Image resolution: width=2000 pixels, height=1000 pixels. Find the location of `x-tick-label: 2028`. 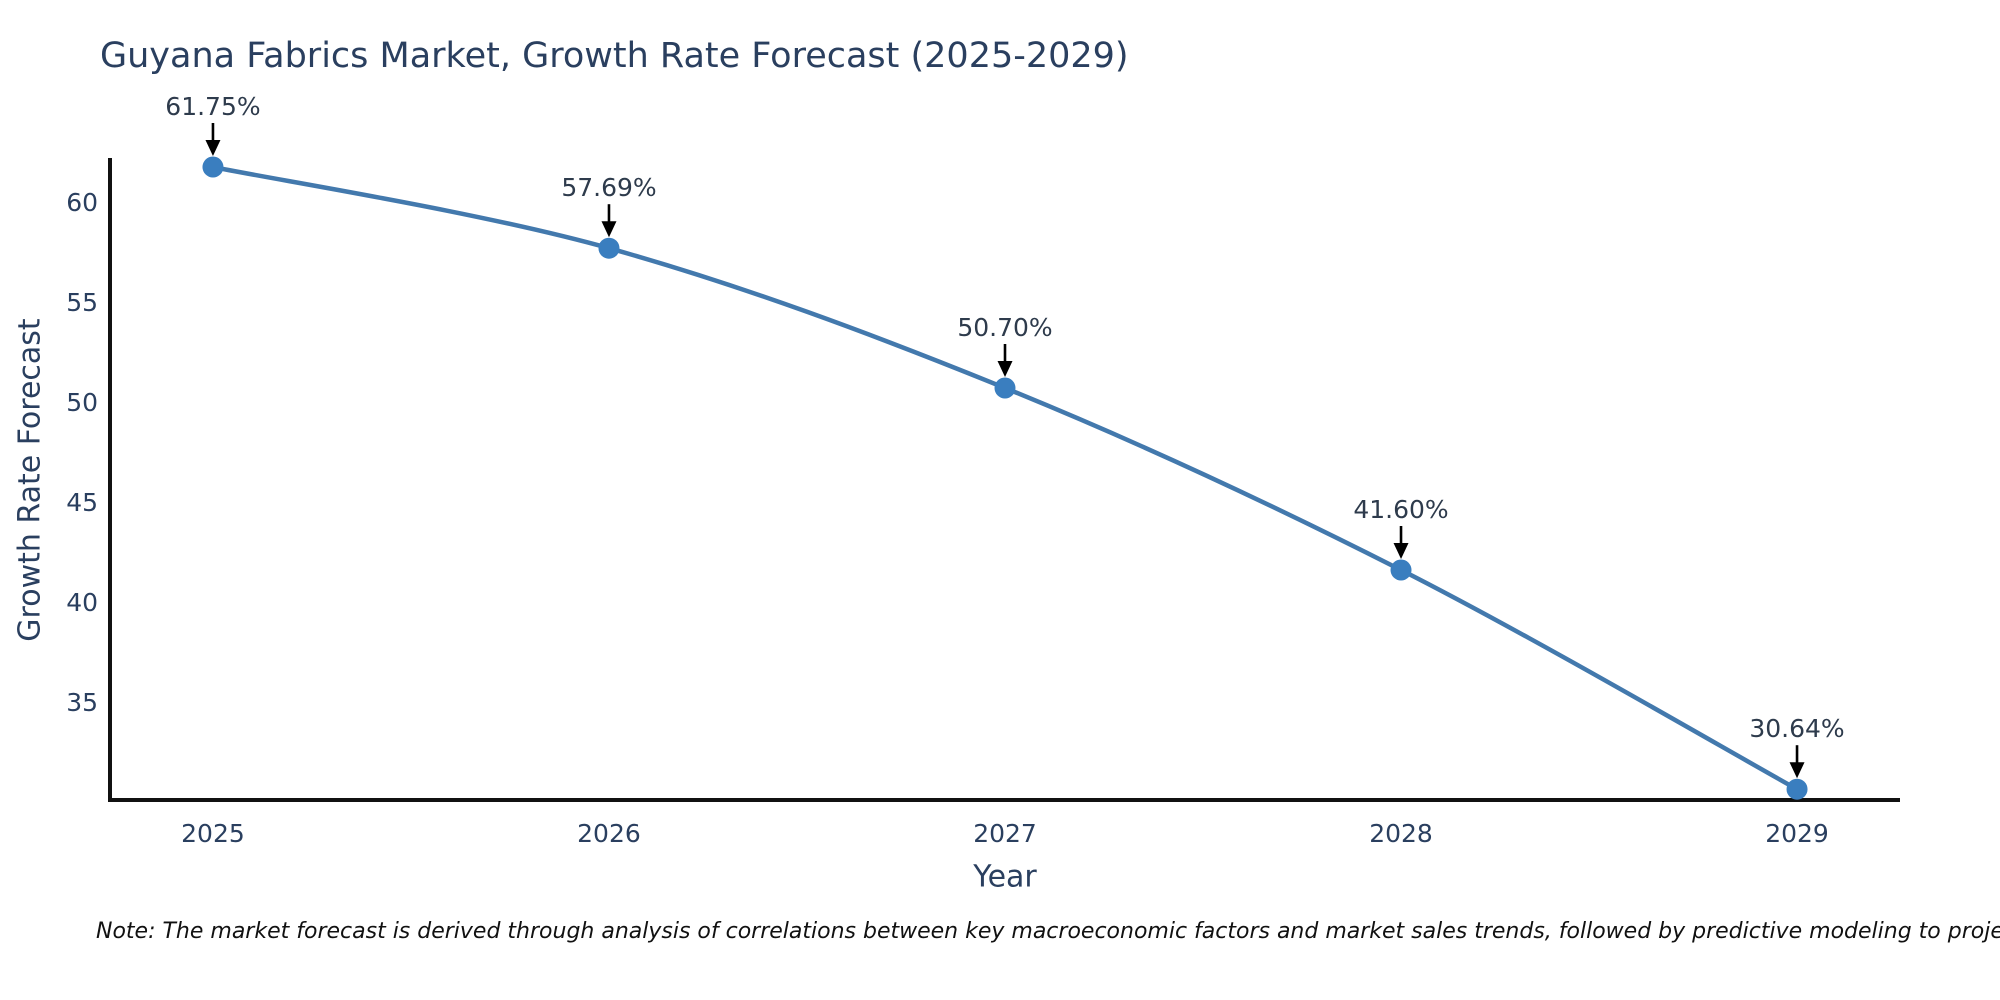

x-tick-label: 2028 is located at coordinates (1401, 833).